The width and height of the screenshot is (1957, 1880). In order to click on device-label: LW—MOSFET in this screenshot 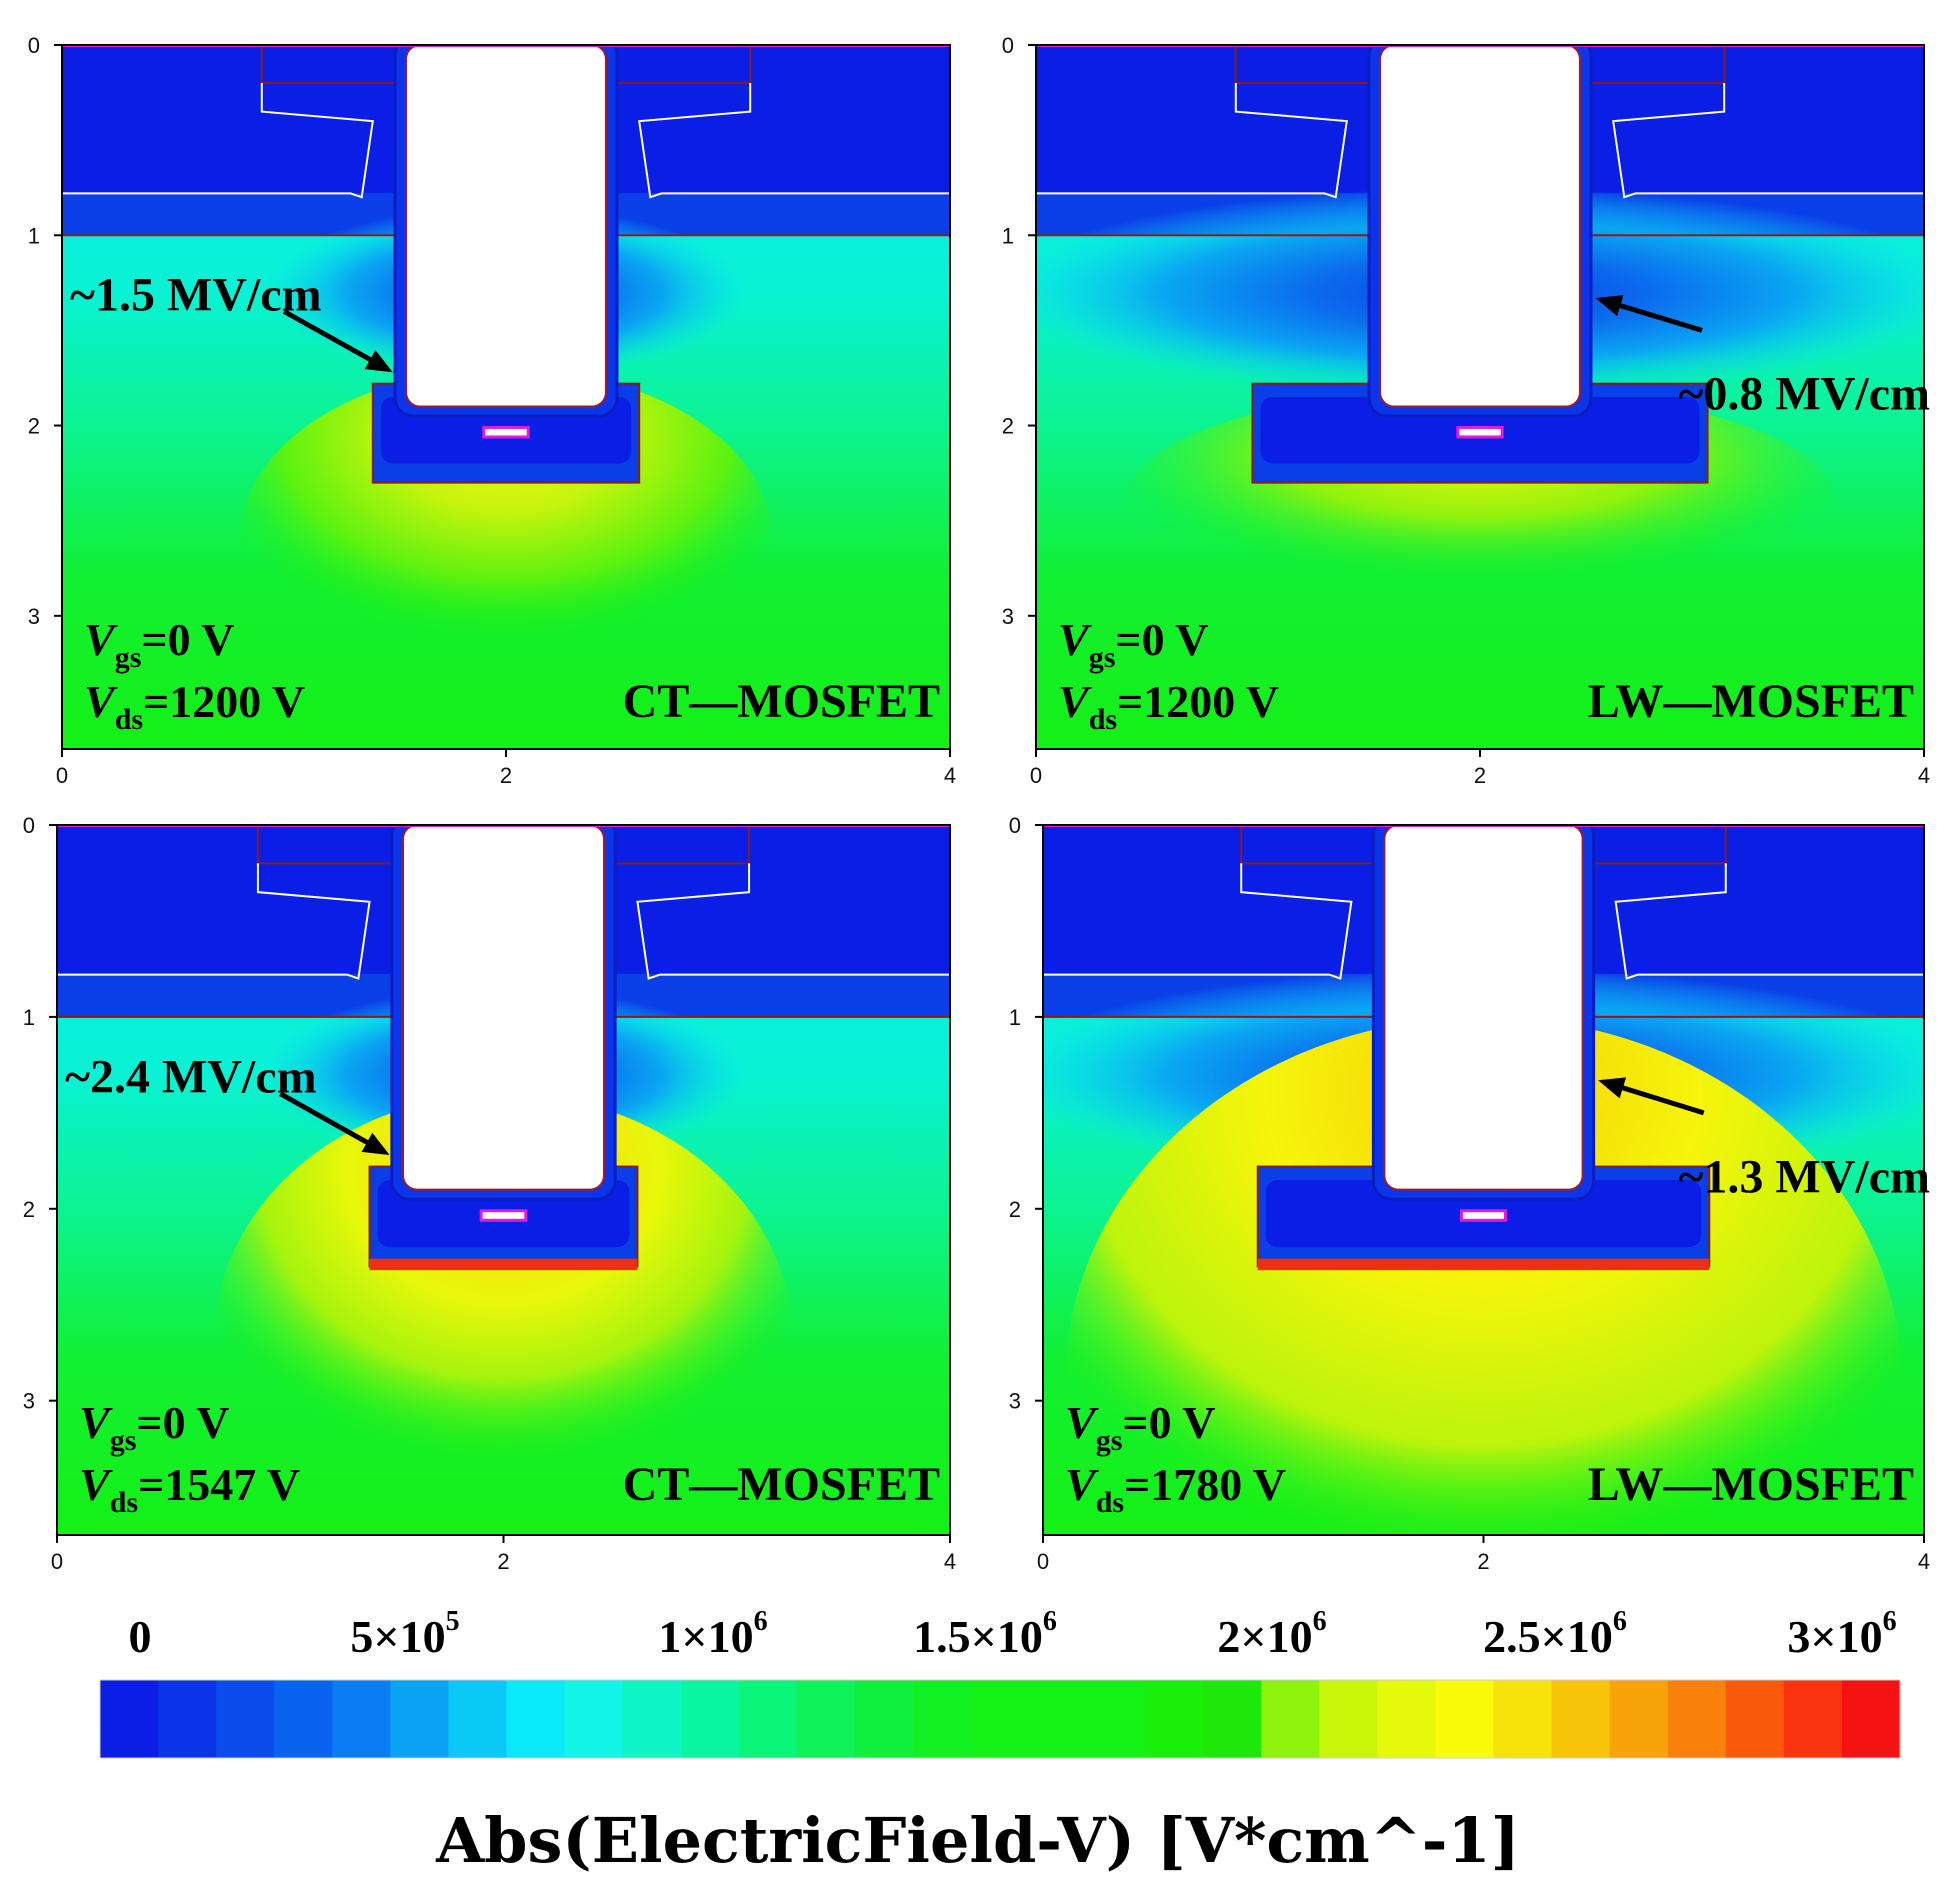, I will do `click(1751, 1484)`.